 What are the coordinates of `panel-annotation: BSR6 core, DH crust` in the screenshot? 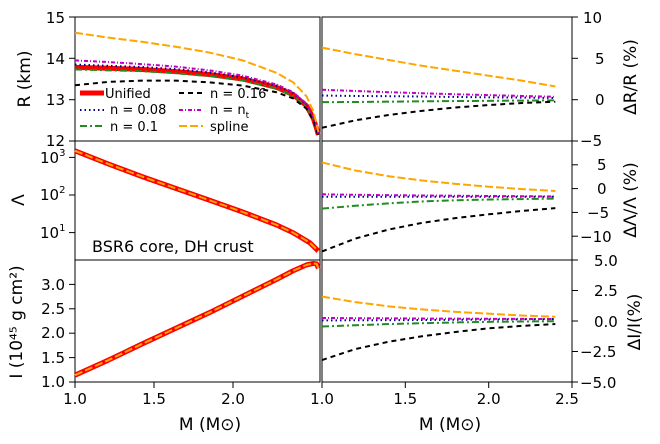 It's located at (173, 246).